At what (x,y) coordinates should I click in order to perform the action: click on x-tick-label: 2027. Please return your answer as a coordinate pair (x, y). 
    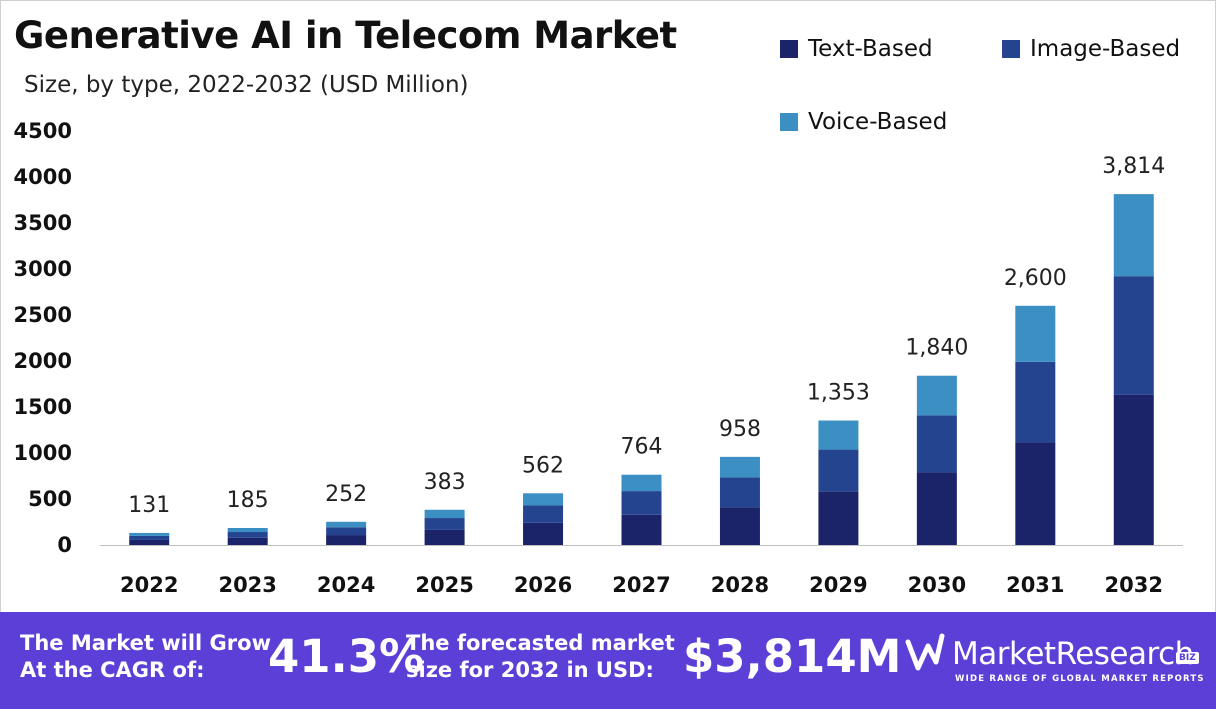
    Looking at the image, I should click on (641, 585).